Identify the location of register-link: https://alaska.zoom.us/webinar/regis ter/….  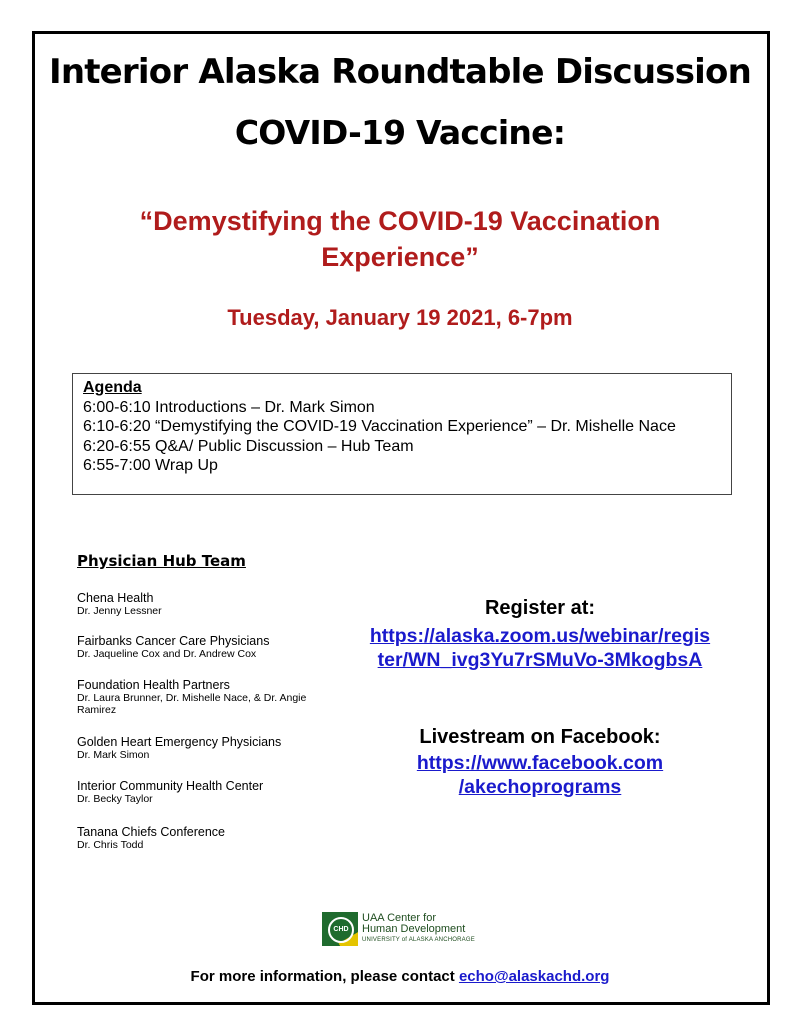
(540, 648).